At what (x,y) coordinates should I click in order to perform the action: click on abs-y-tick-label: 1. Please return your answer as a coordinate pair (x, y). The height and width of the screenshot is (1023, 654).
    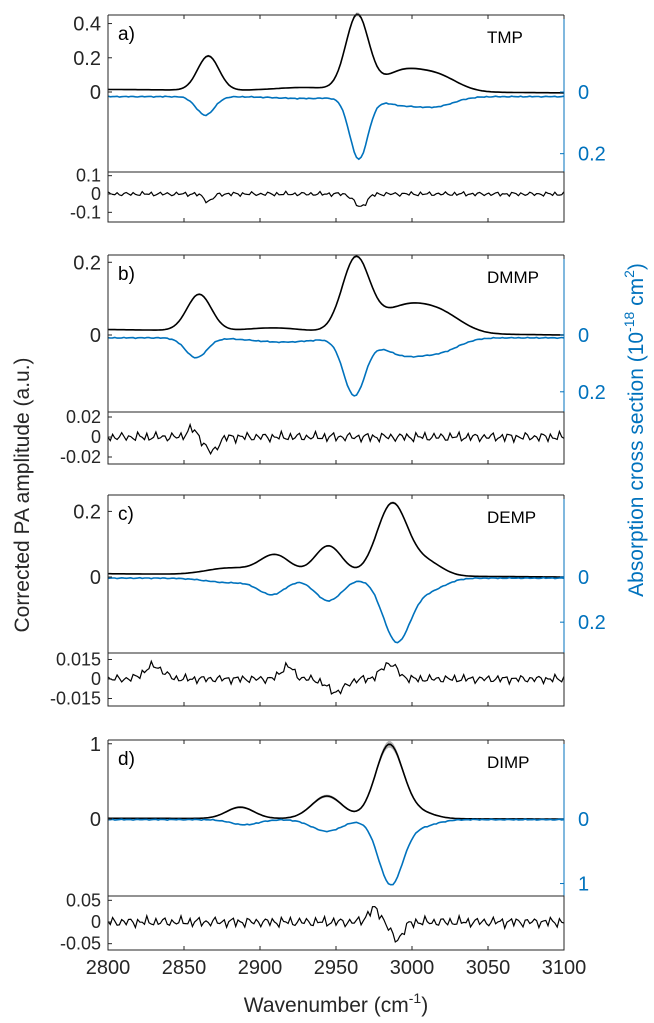
    Looking at the image, I should click on (583, 885).